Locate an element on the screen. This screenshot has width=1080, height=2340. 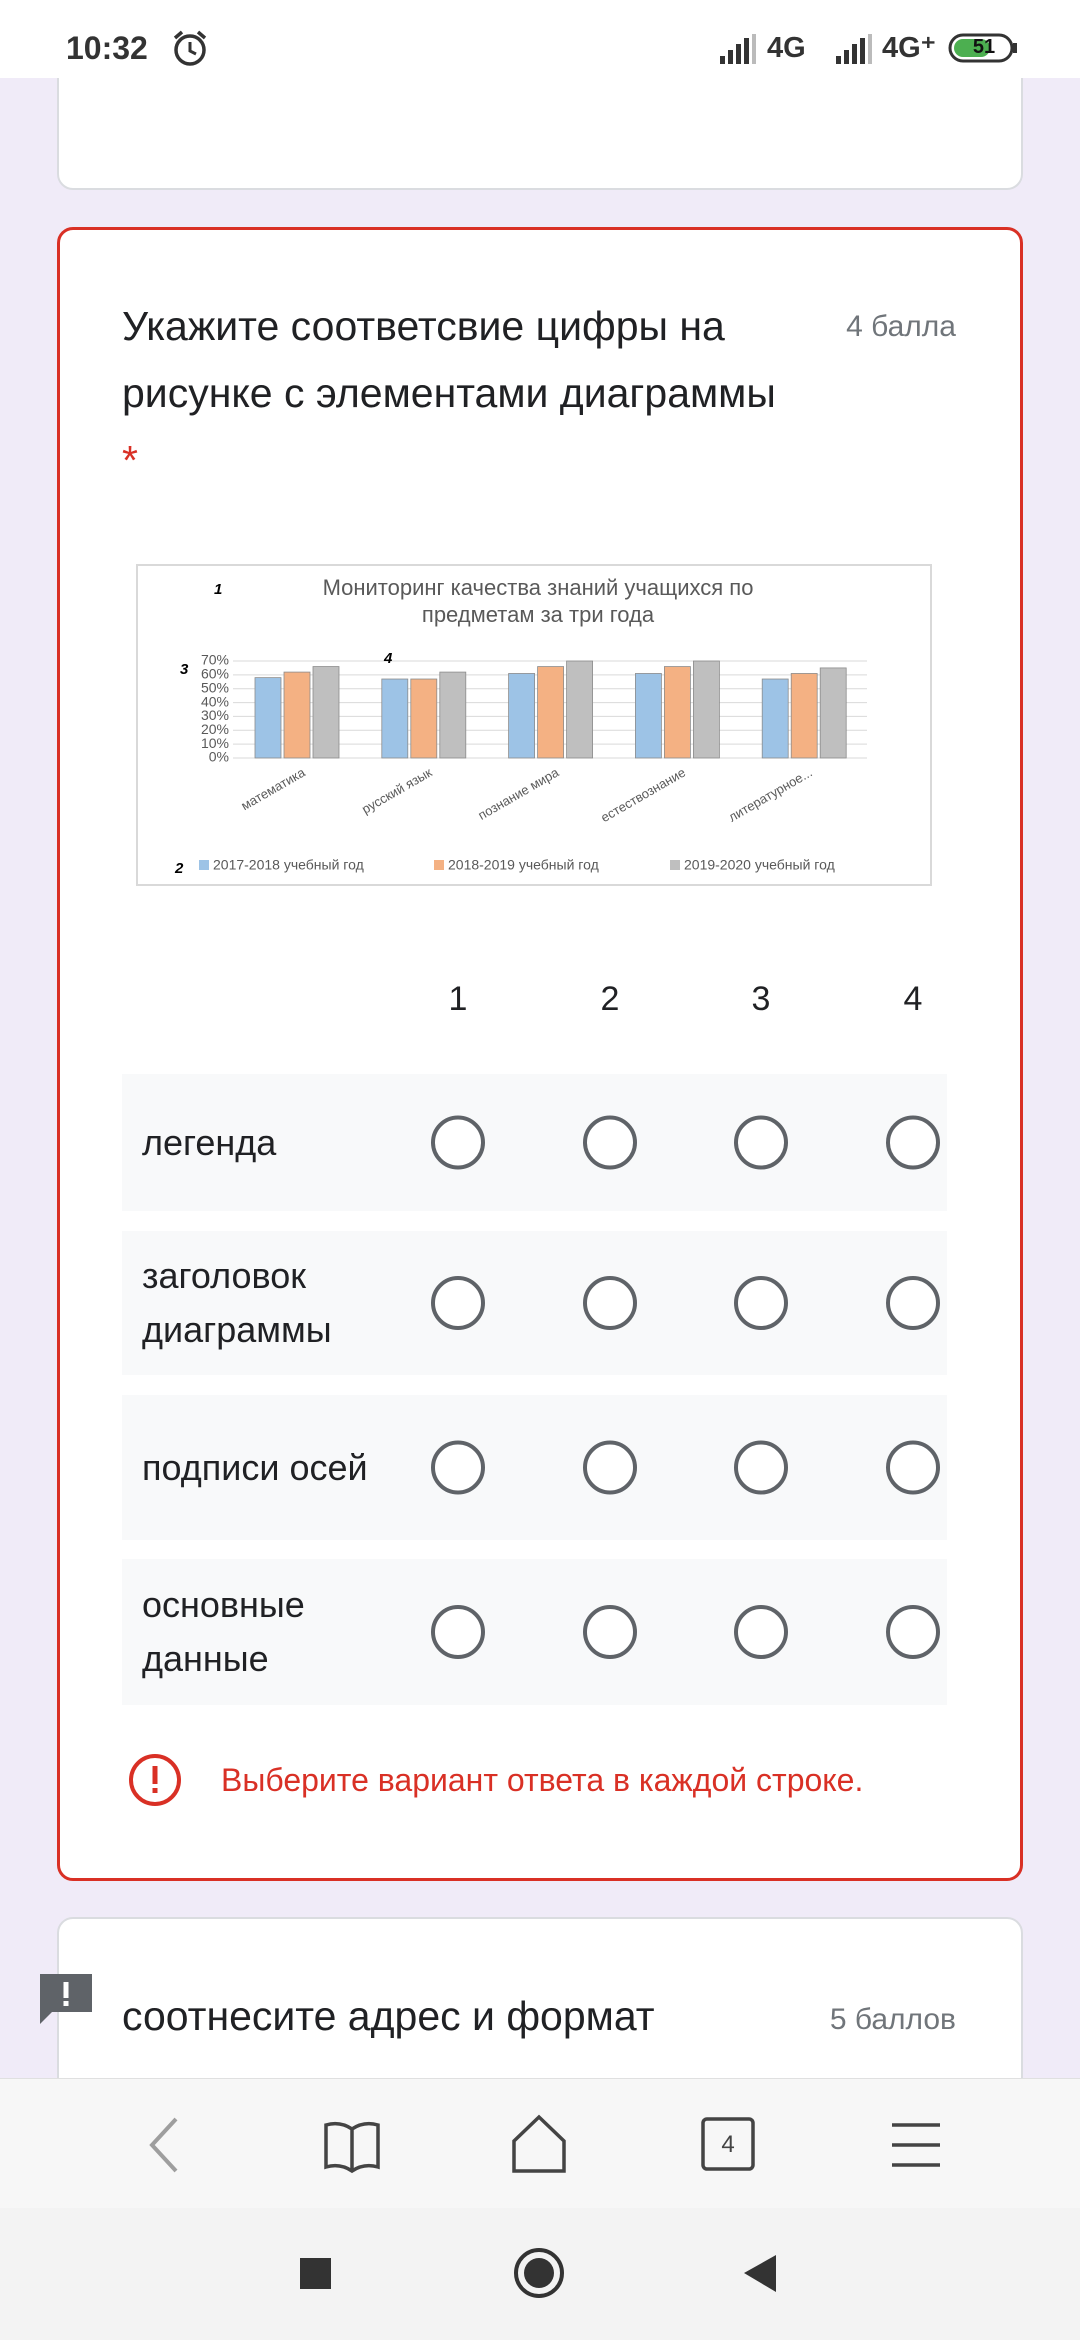
annotation: 3 is located at coordinates (184, 669).